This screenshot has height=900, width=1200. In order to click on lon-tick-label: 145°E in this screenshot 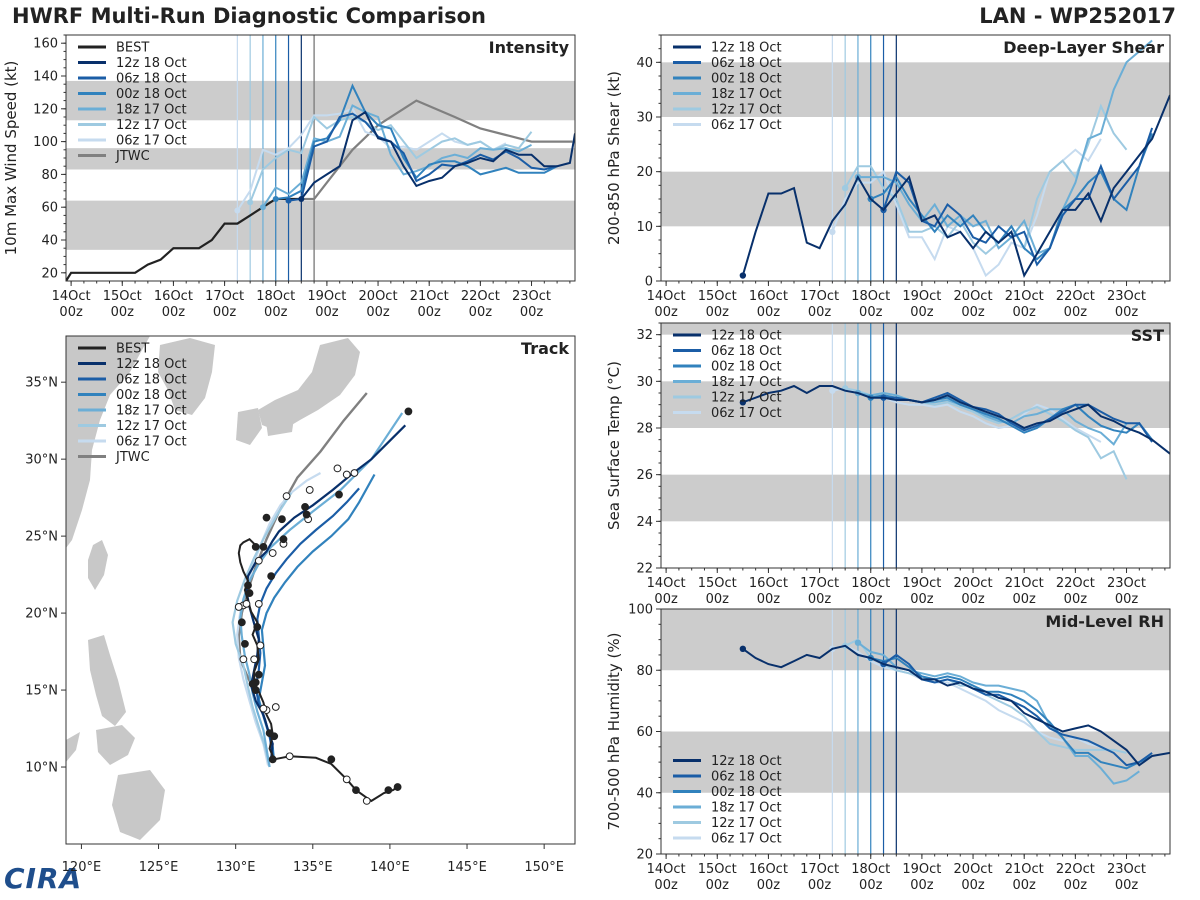, I will do `click(467, 867)`.